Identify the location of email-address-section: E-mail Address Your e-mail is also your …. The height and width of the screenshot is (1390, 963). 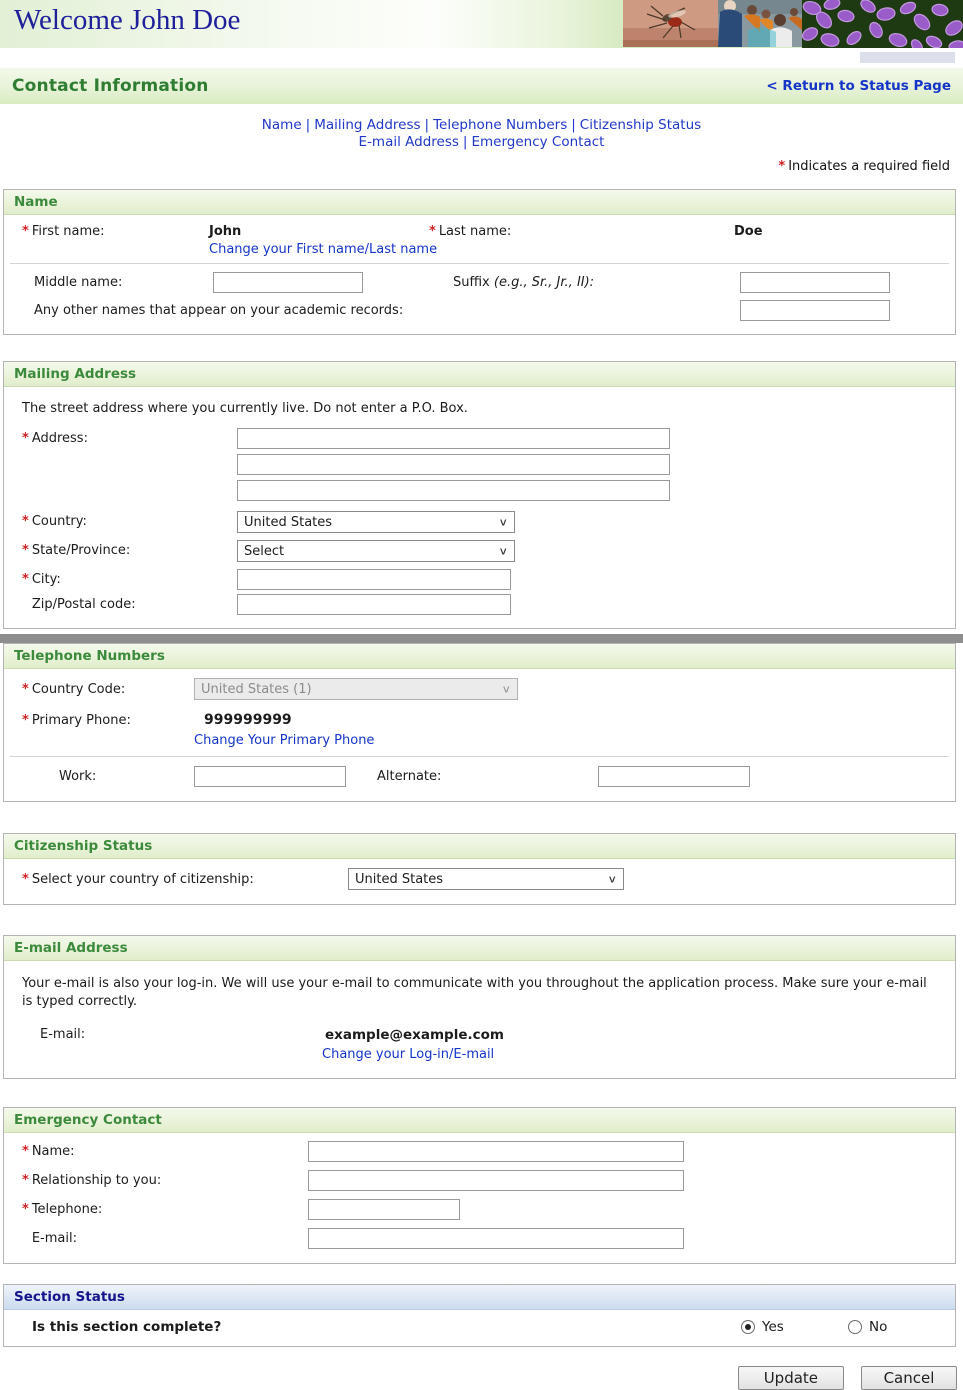
(479, 1007).